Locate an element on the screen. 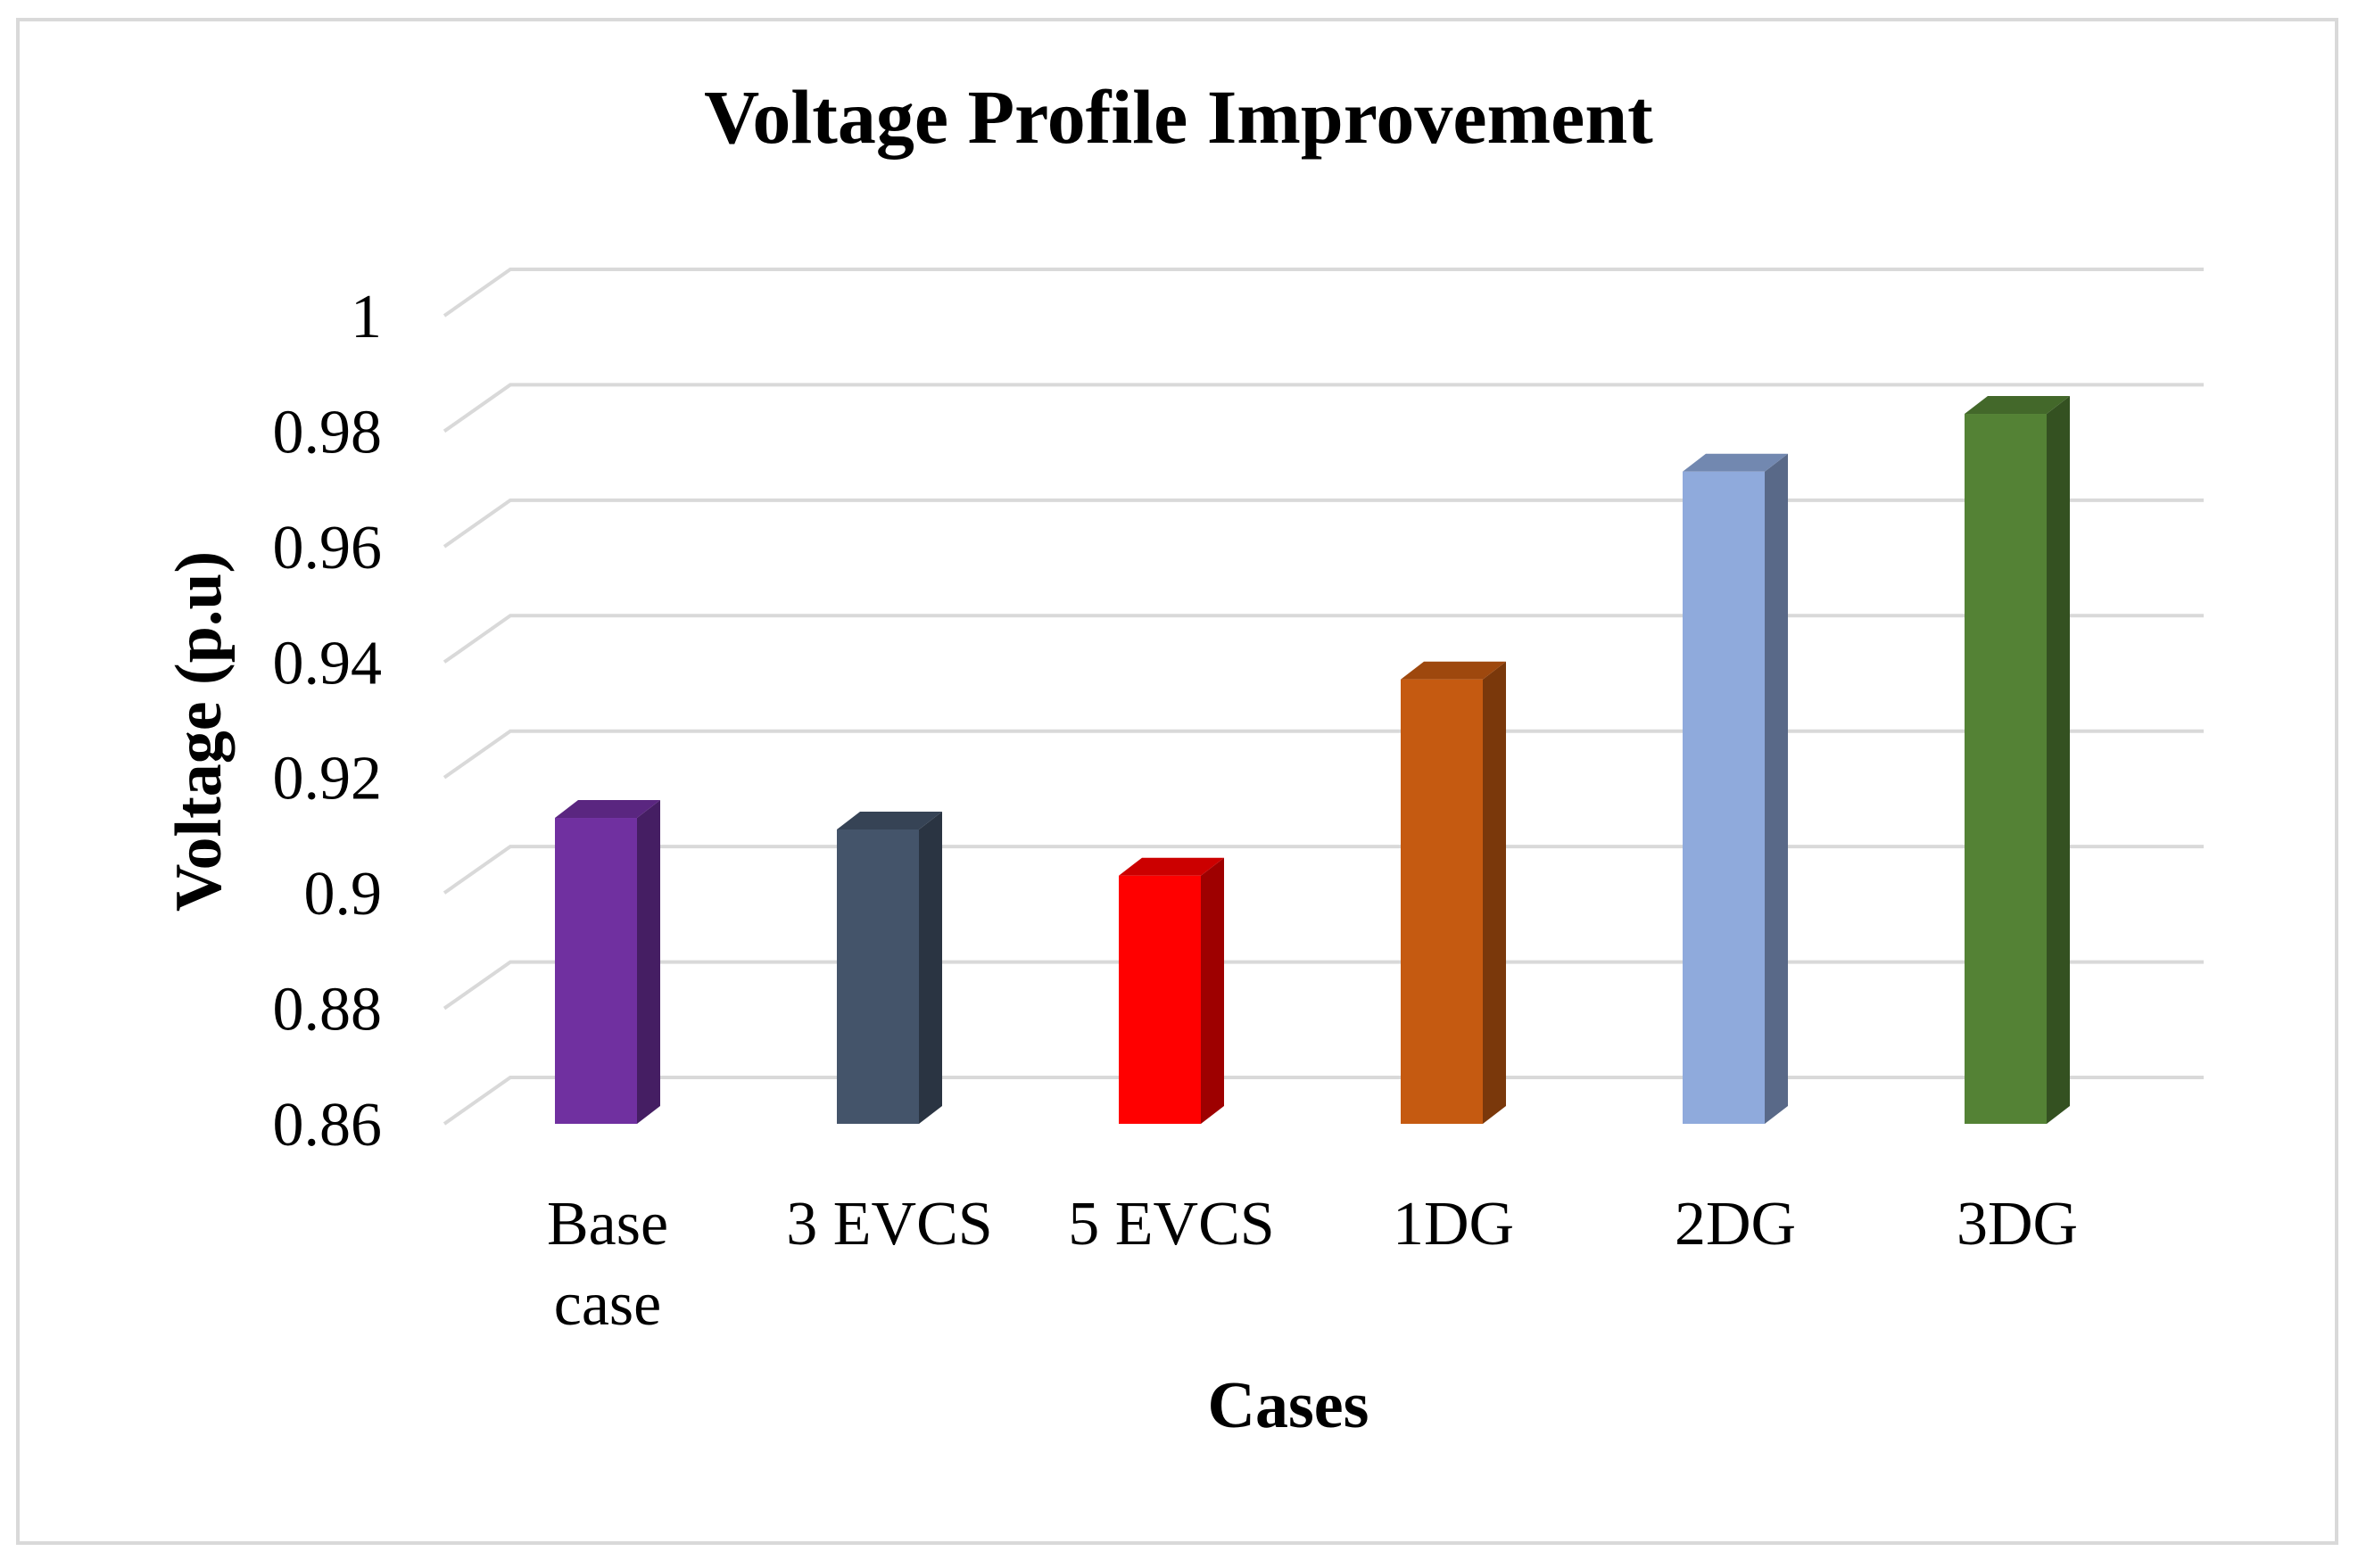 This screenshot has width=2358, height=1568. x-tick-label: 2DG is located at coordinates (1735, 1224).